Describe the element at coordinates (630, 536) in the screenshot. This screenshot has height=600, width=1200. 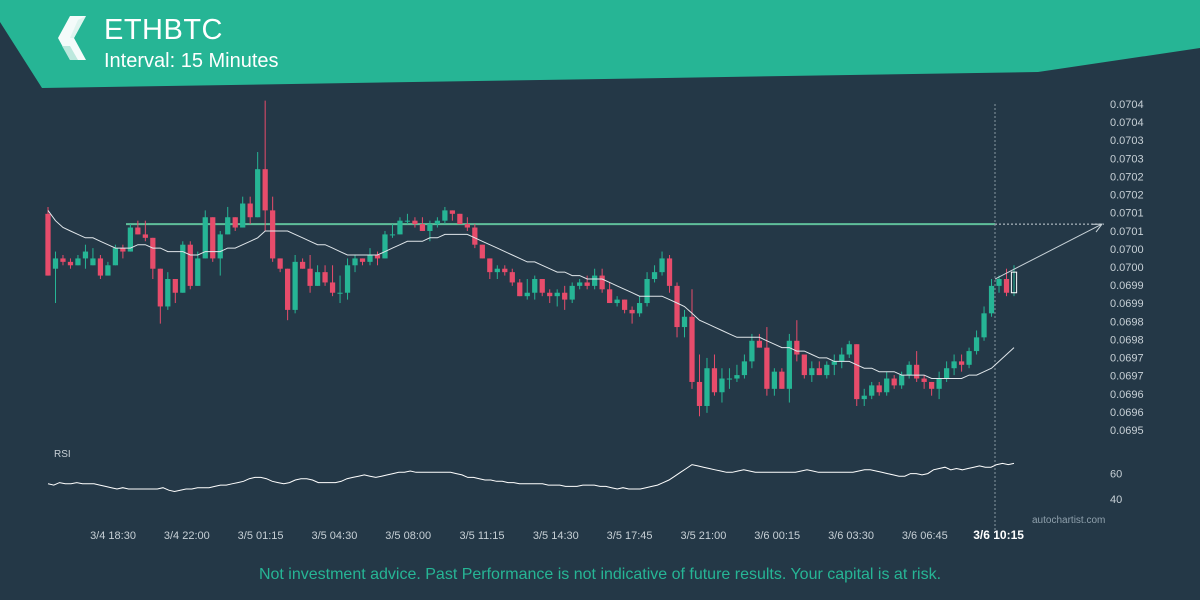
I see `x-tick-label: 3/5 17:45` at that location.